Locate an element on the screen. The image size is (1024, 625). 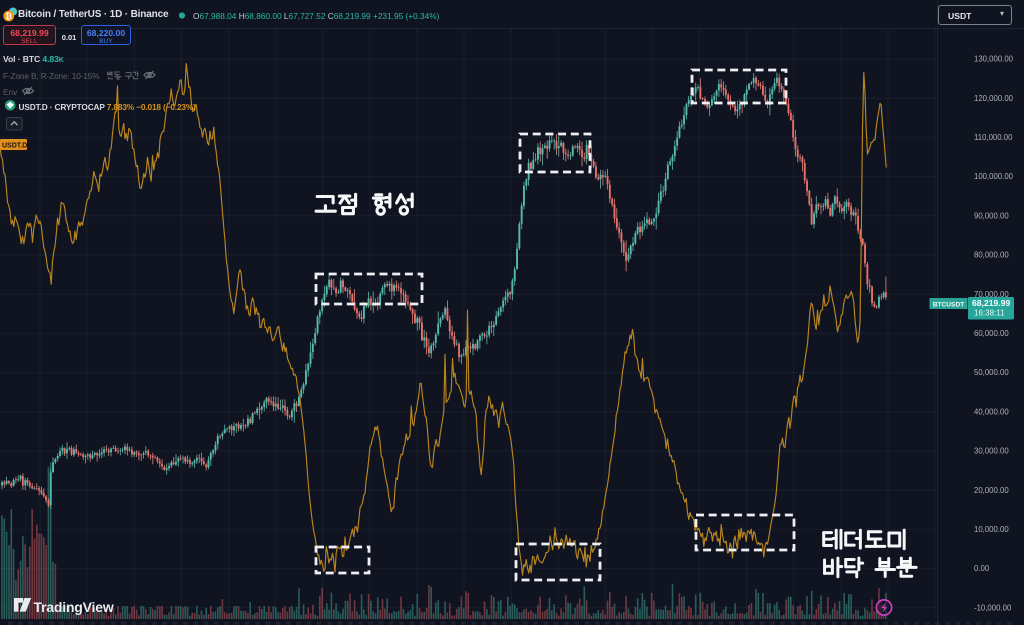
svg-text: 20,000.00 is located at coordinates (991, 490).